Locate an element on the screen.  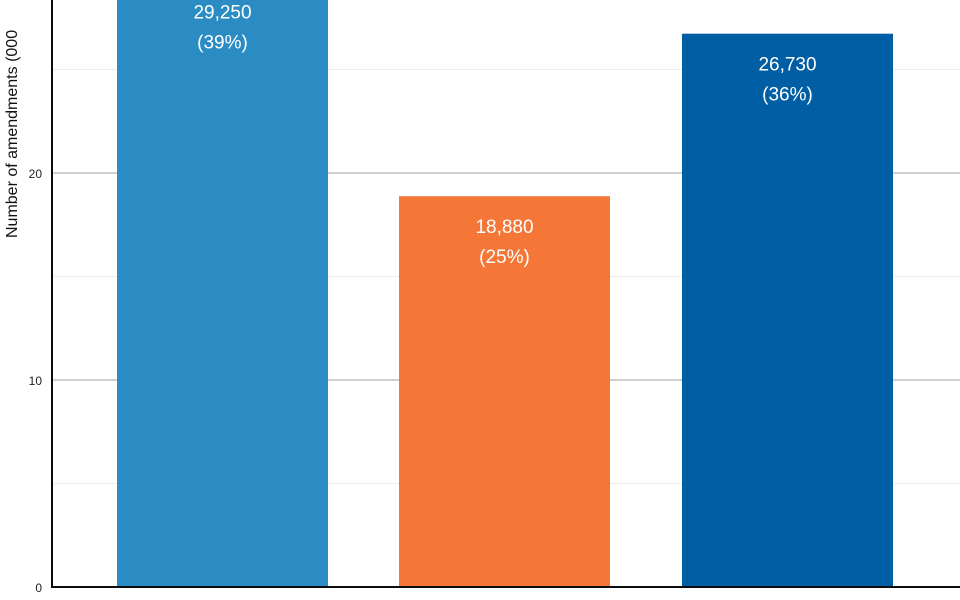
bar-value-label: 18,880 is located at coordinates (504, 227).